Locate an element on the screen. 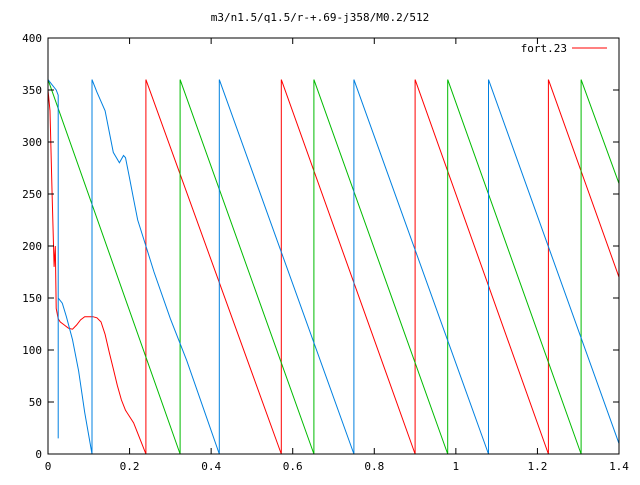 This screenshot has height=485, width=640. y-tick-label: 200 is located at coordinates (32, 246).